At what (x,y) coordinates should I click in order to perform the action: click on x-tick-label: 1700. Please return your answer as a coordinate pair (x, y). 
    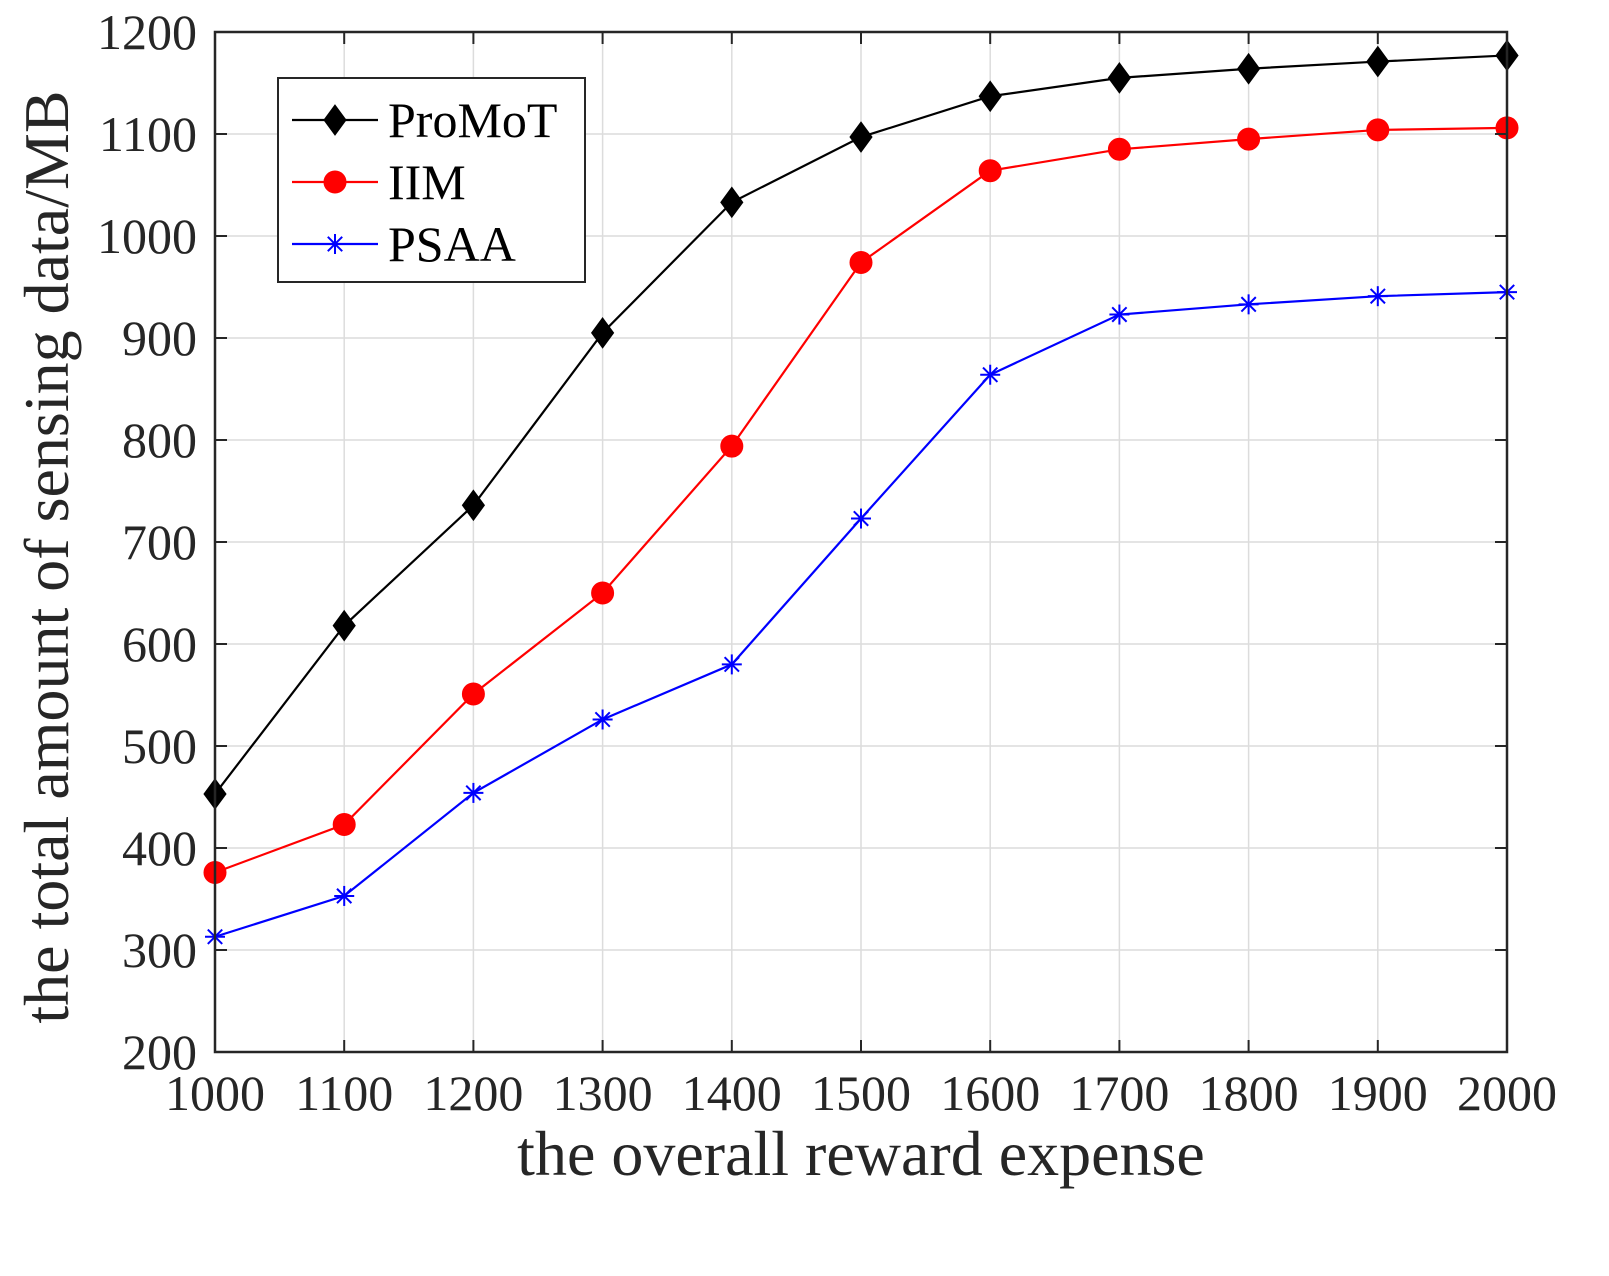
    Looking at the image, I should click on (1119, 1093).